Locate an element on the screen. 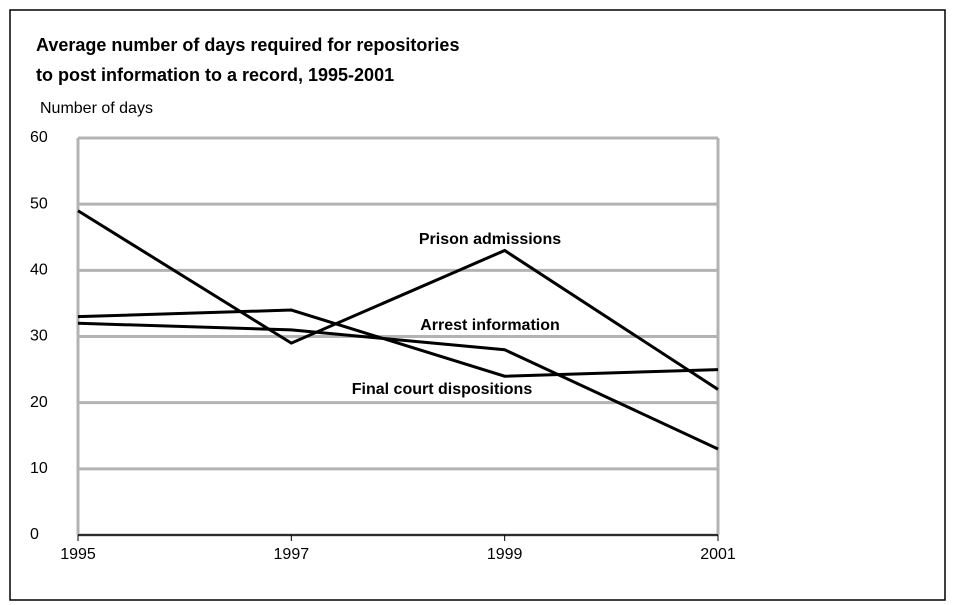  y-tick-label: 30 is located at coordinates (39, 336).